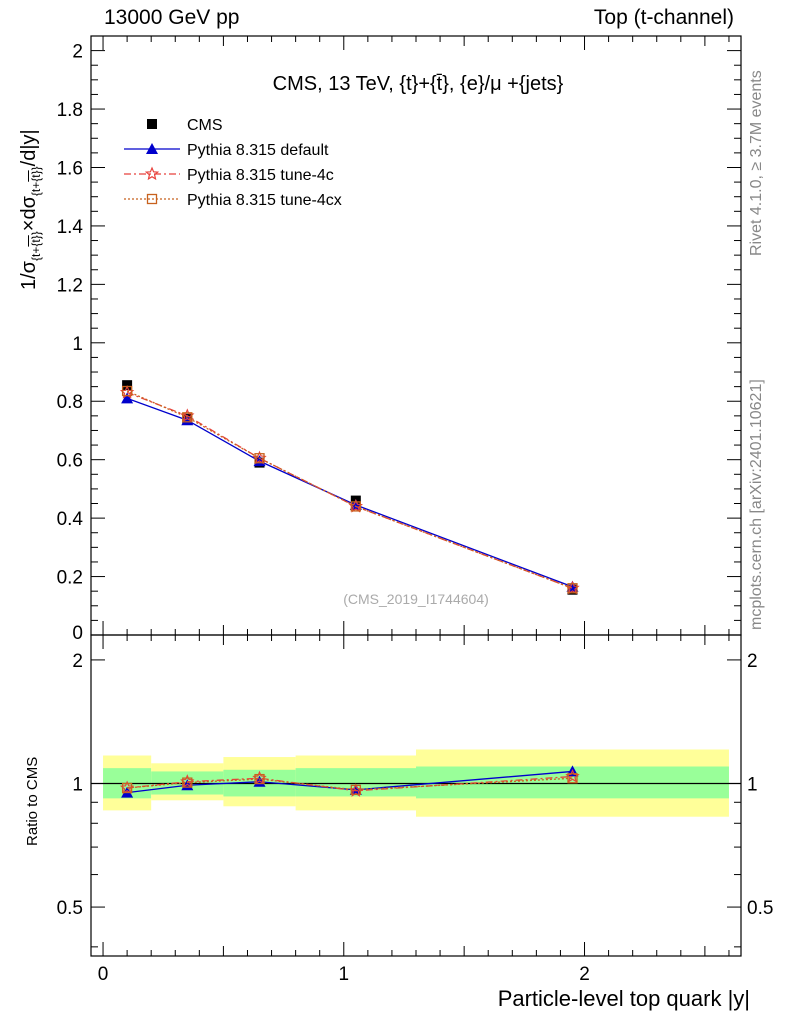 This screenshot has height=1024, width=786. Describe the element at coordinates (70, 578) in the screenshot. I see `main-y-tick-label: 0.2` at that location.